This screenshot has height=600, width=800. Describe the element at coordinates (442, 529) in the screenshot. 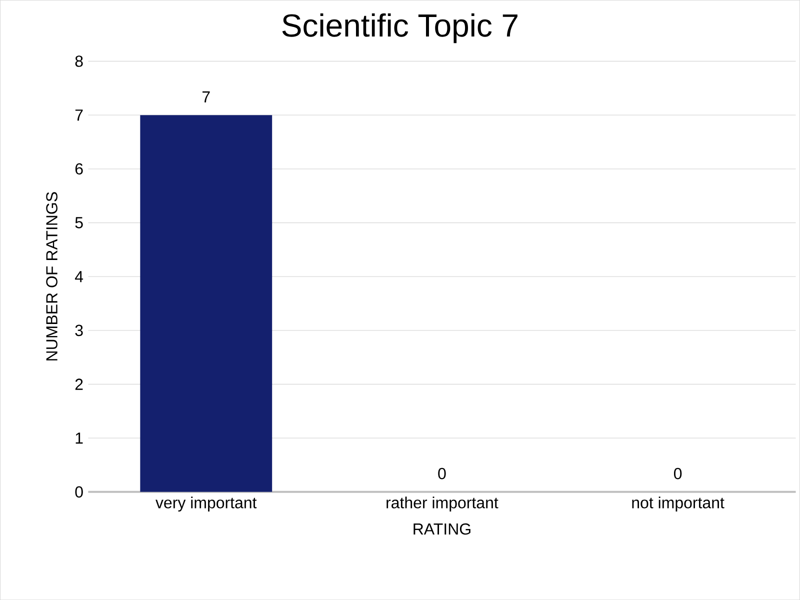

I see `x-axis-title: RATING` at that location.